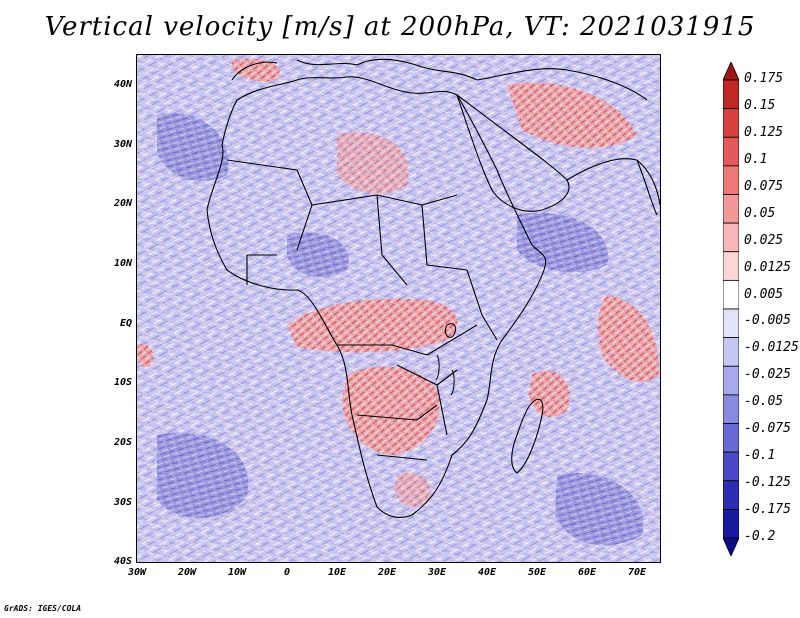 The image size is (800, 618). What do you see at coordinates (446, 359) in the screenshot?
I see `lakes` at bounding box center [446, 359].